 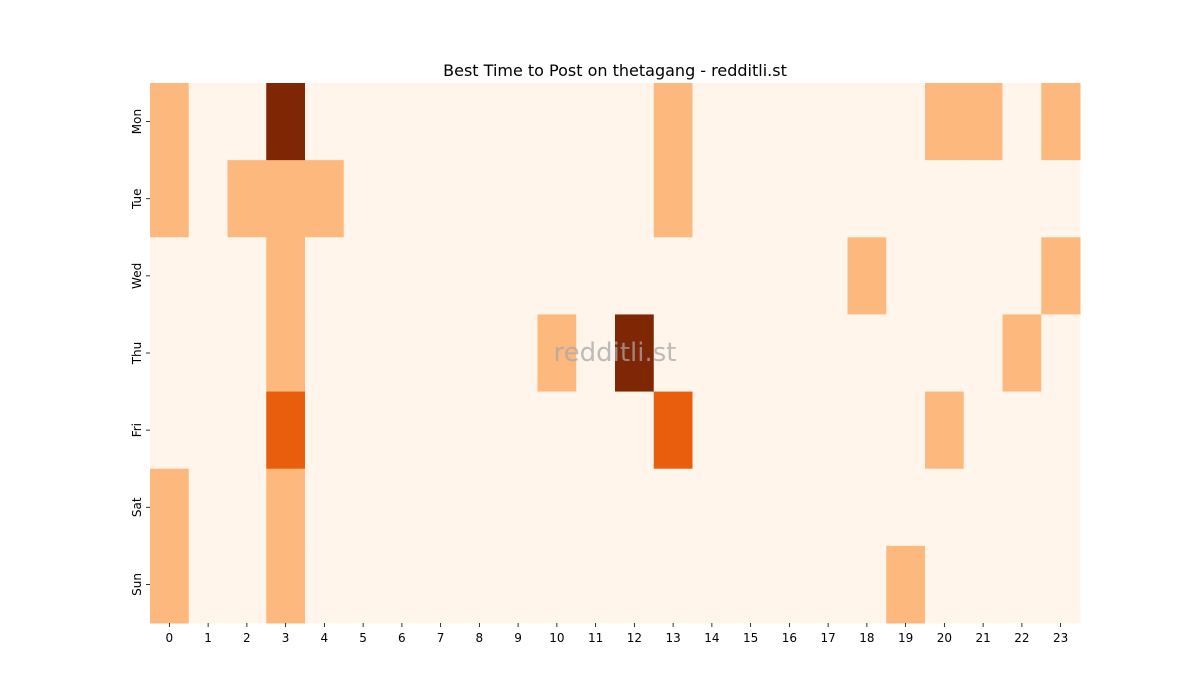 What do you see at coordinates (1021, 638) in the screenshot?
I see `x-tick-label: 22` at bounding box center [1021, 638].